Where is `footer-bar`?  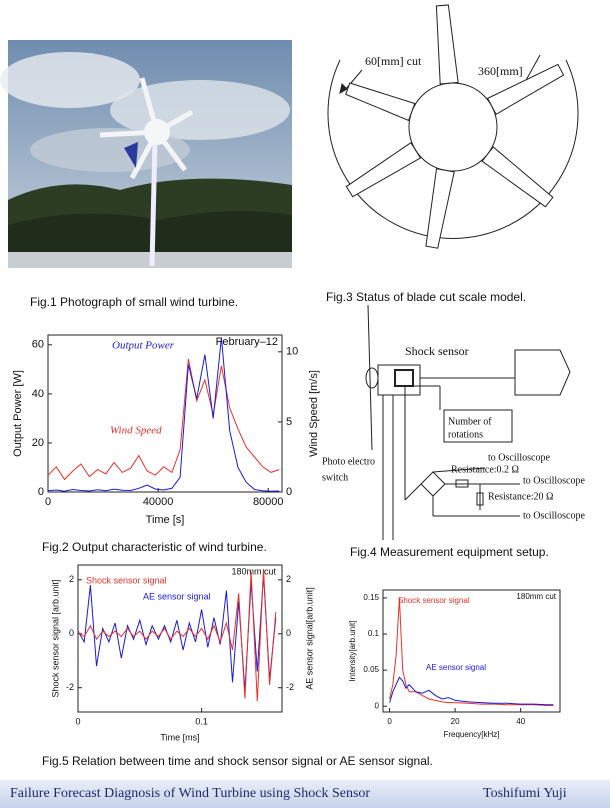
footer-bar is located at coordinates (305, 794).